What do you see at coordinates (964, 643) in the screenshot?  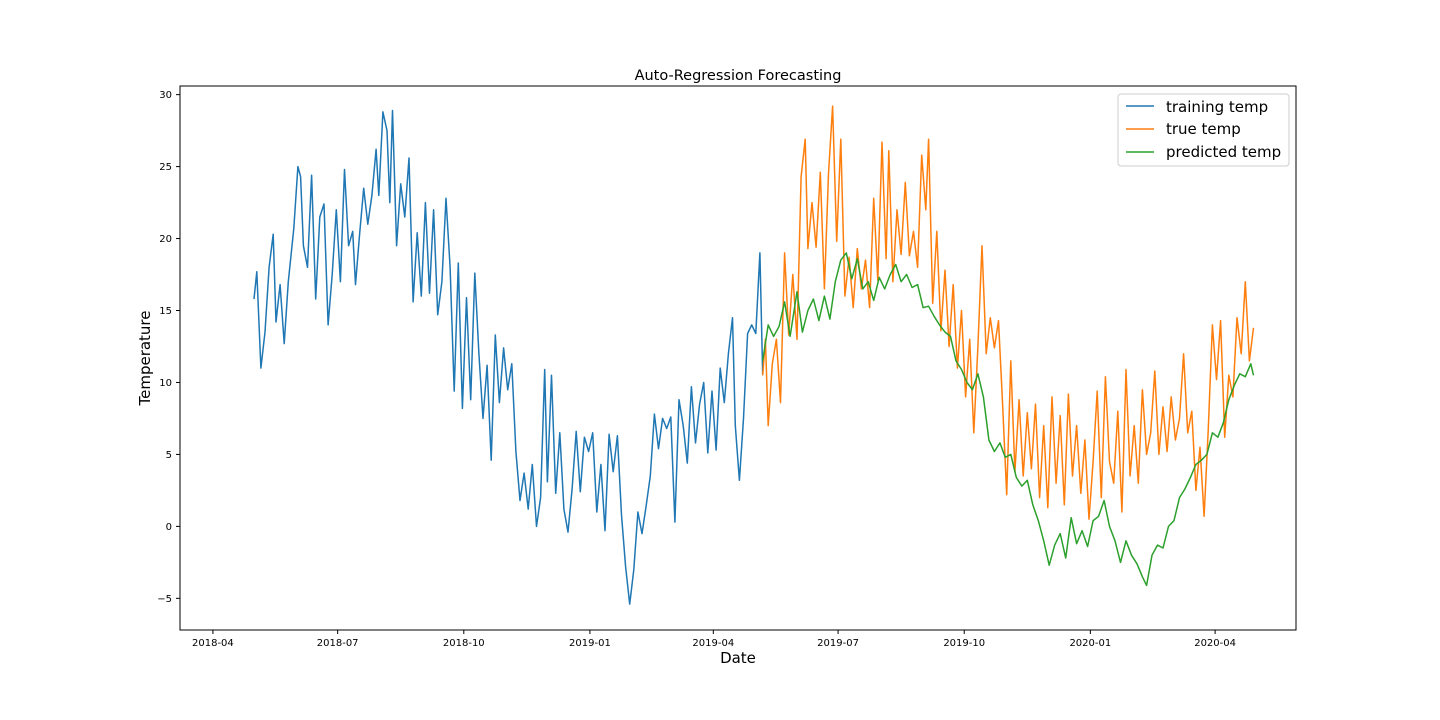 I see `x-tick-label: 2019-10` at bounding box center [964, 643].